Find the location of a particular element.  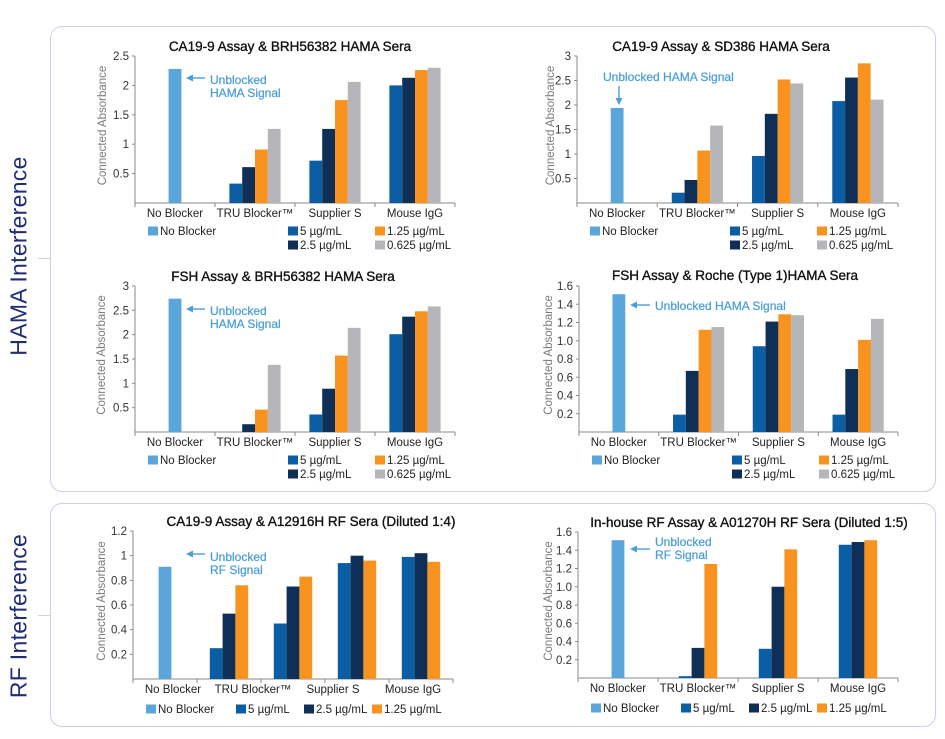

annotation: Unblocked HAMA Signal is located at coordinates (668, 87).